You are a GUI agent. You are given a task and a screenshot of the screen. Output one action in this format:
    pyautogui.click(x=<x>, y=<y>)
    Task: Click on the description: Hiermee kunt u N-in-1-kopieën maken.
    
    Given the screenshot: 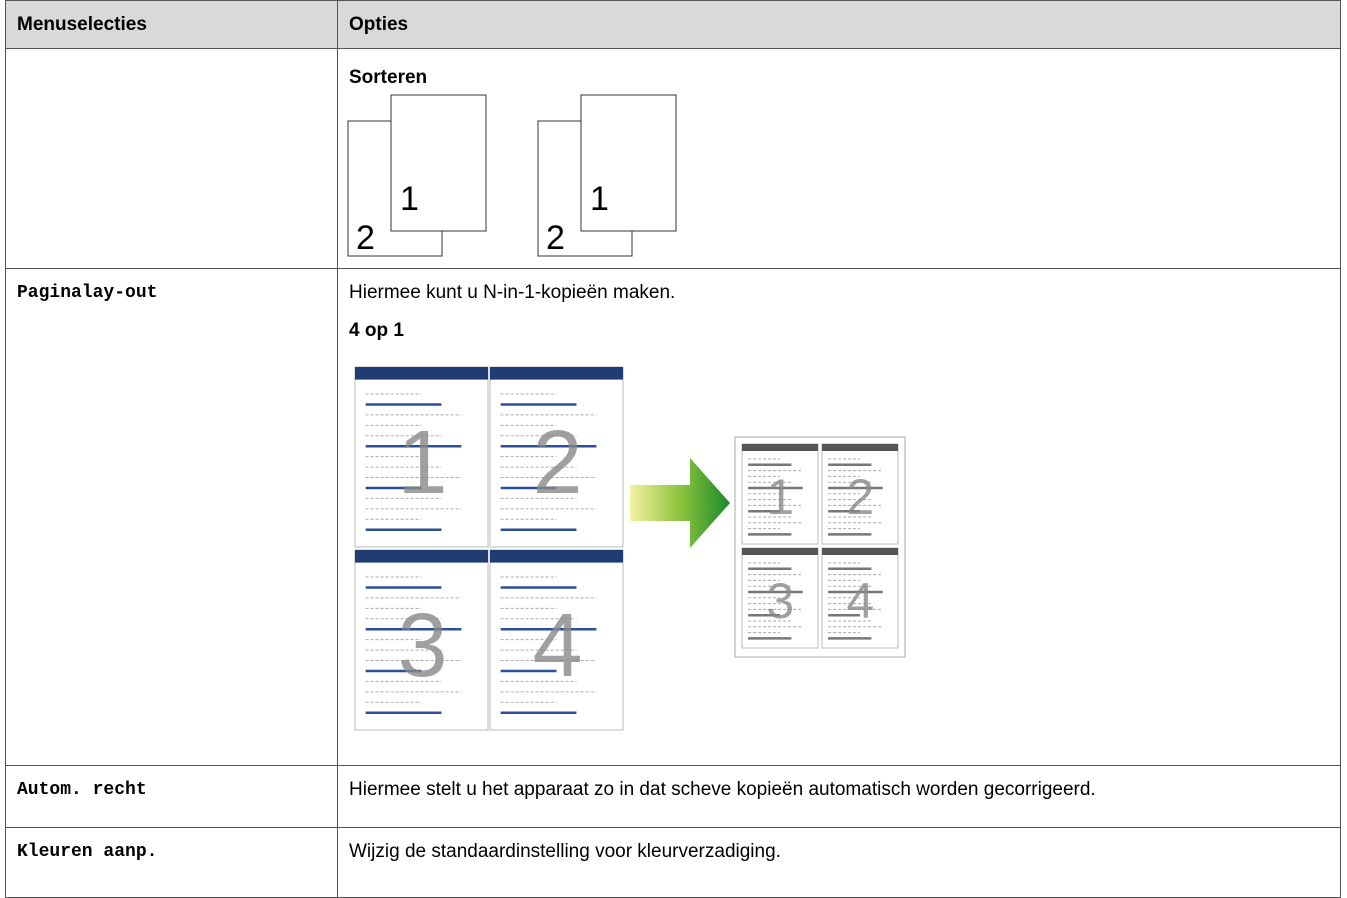 What is the action you would take?
    pyautogui.click(x=512, y=292)
    